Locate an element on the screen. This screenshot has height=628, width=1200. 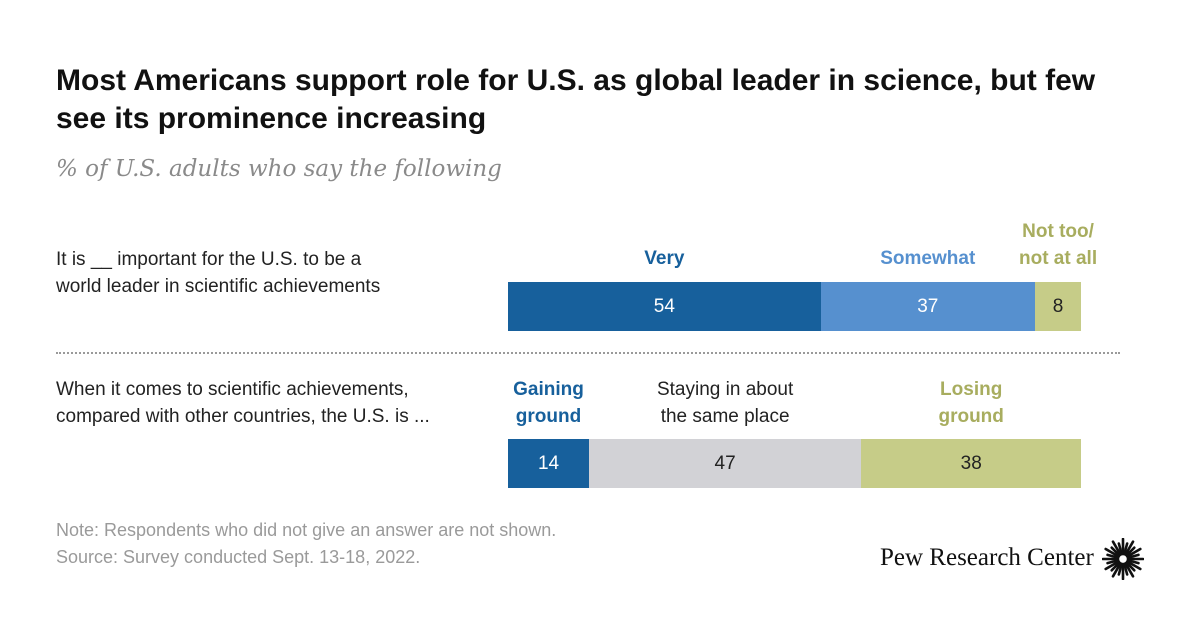
data-label: 47 is located at coordinates (725, 463).